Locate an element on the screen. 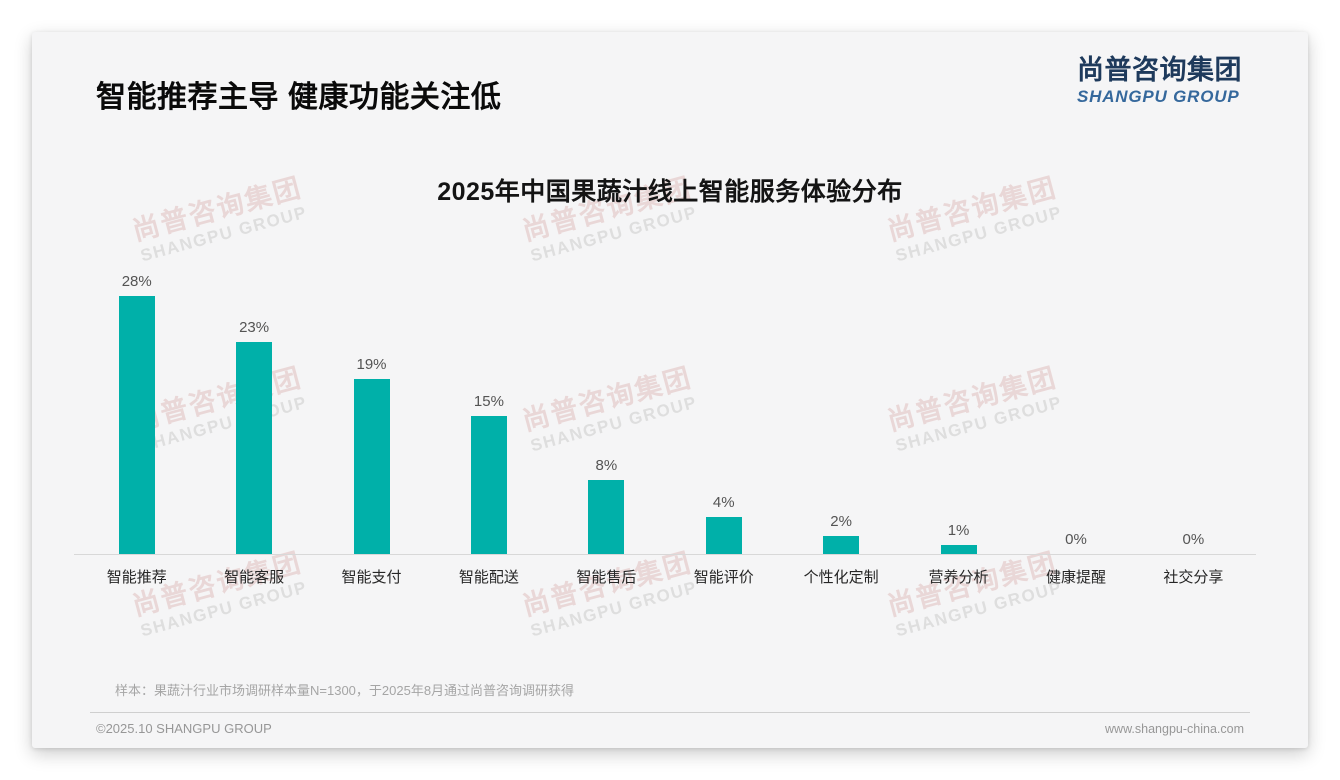 This screenshot has width=1340, height=780. category-label: 智能推荐 is located at coordinates (136, 577).